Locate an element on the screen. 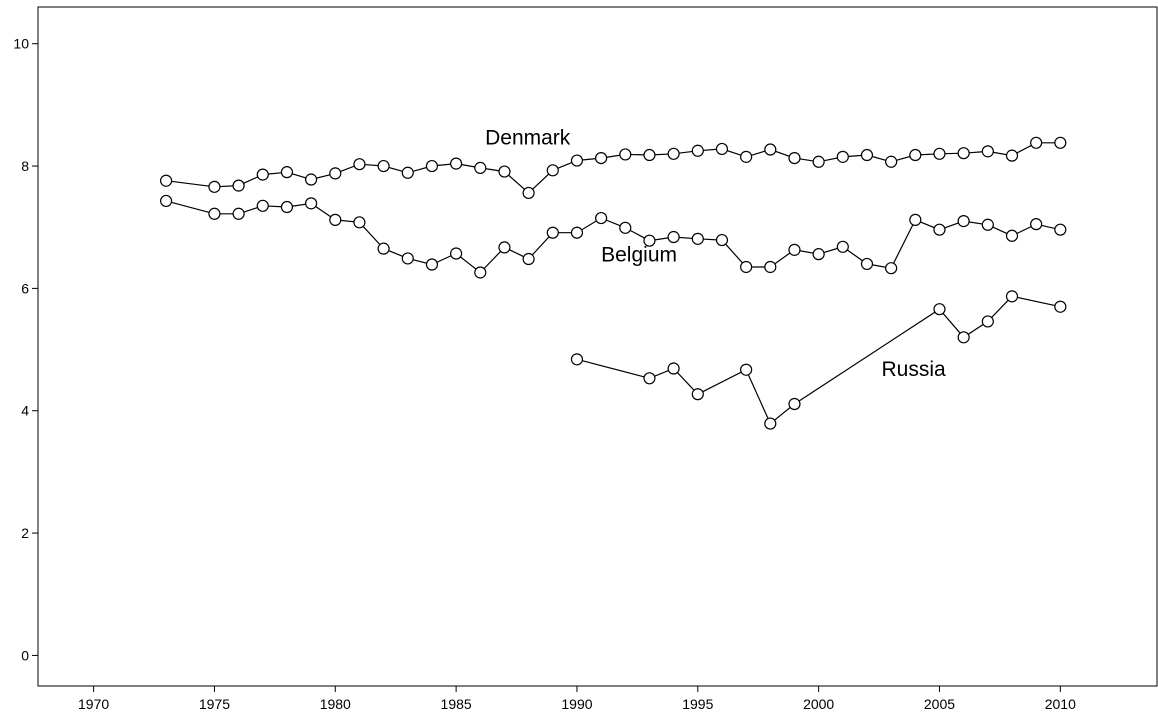  x-tick-label: 1980 is located at coordinates (335, 704).